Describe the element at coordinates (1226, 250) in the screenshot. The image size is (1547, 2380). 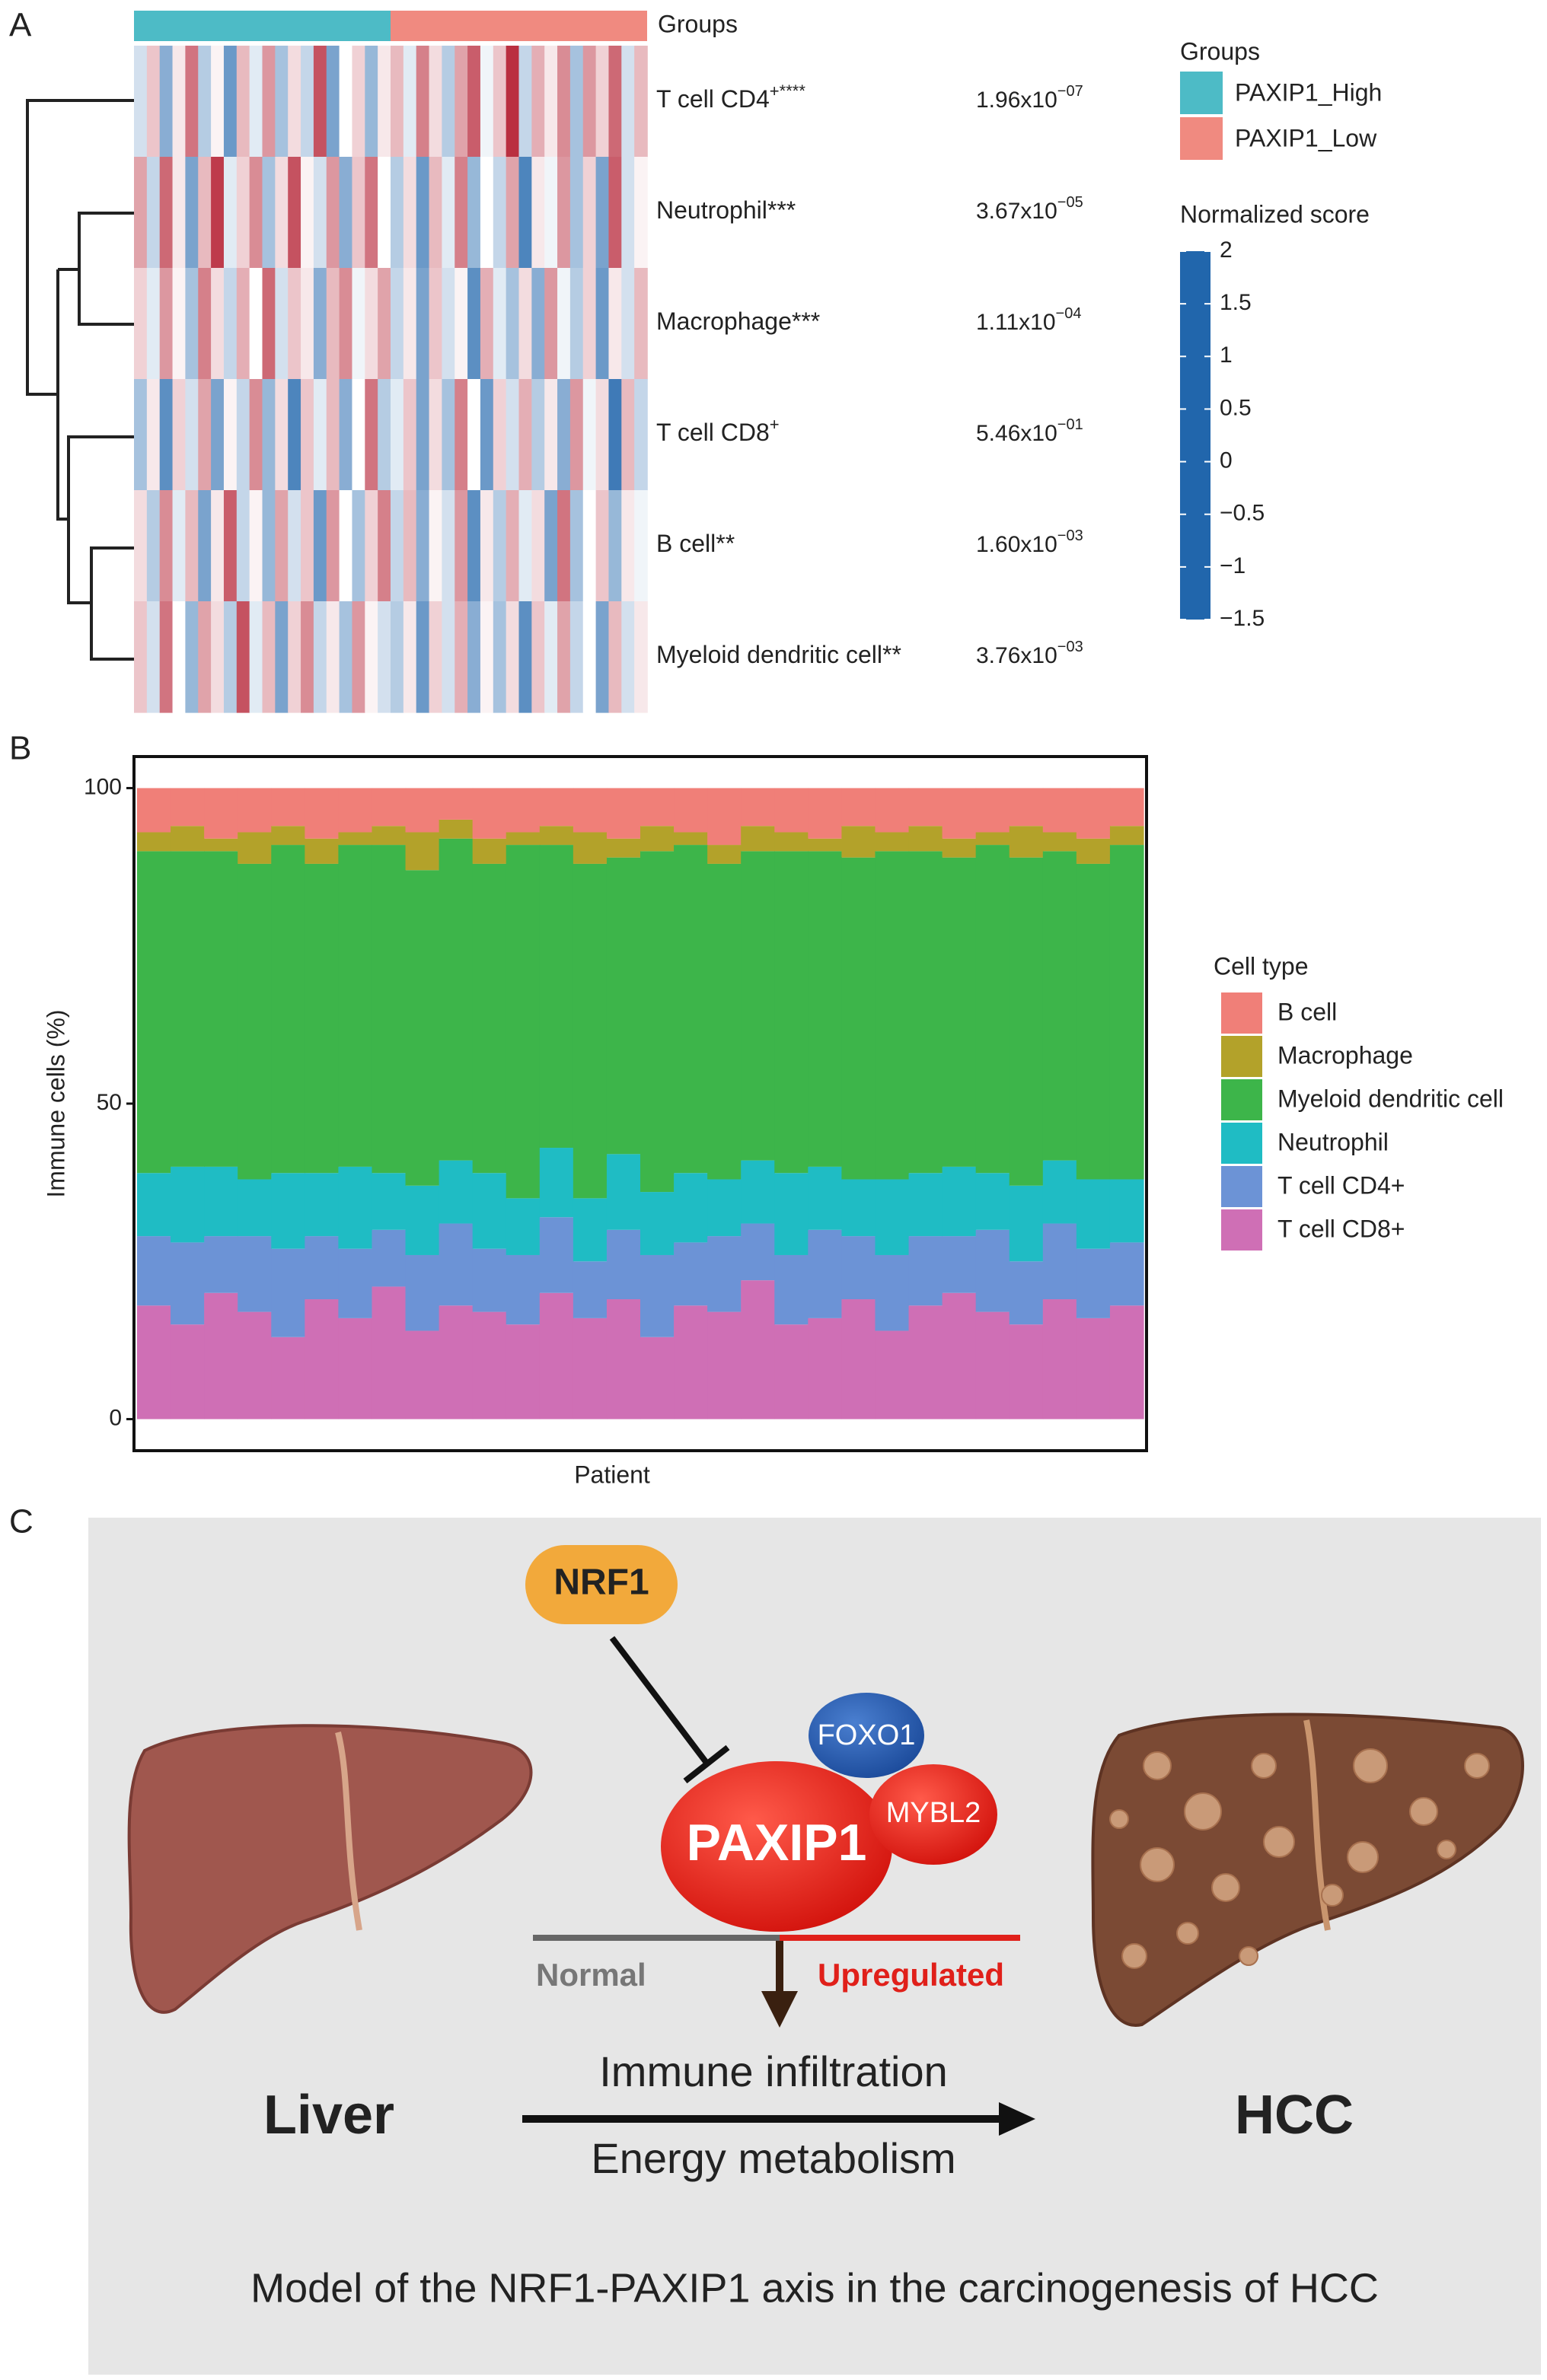
I see `colorbar-tick-label: 2` at that location.